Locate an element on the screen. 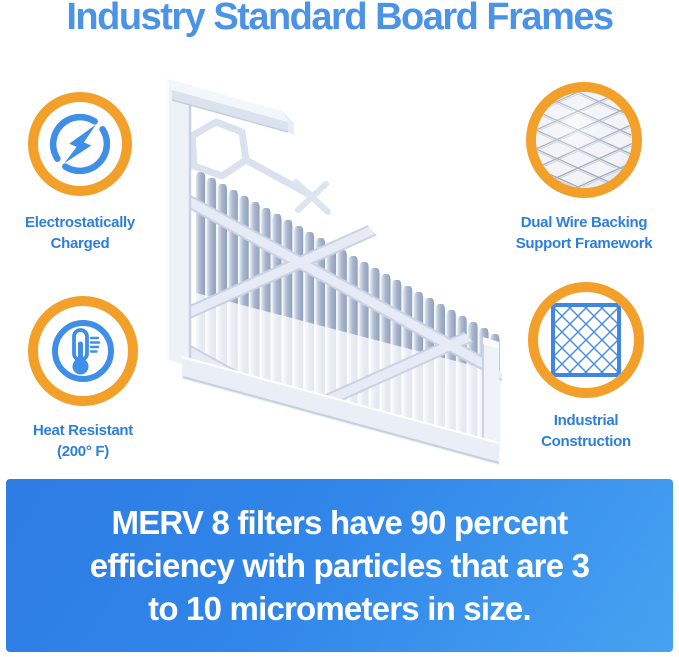 This screenshot has width=679, height=657. thermometer-icon is located at coordinates (83, 351).